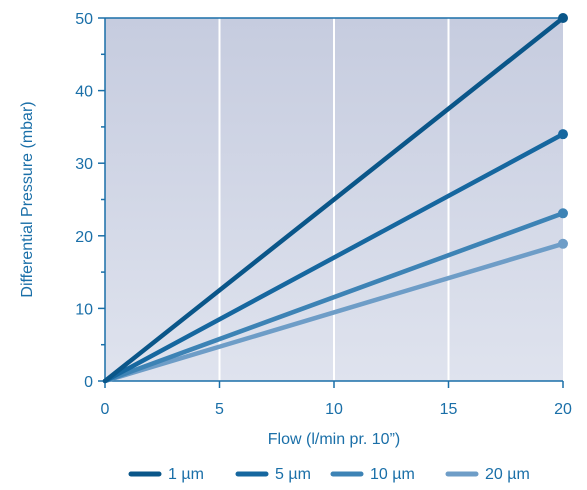 The height and width of the screenshot is (490, 587). What do you see at coordinates (84, 164) in the screenshot?
I see `y-tick-label: 30` at bounding box center [84, 164].